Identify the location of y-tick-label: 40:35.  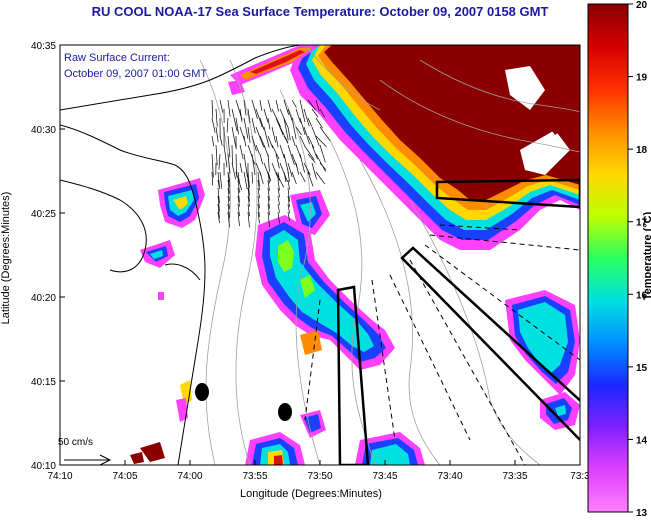
(43, 46).